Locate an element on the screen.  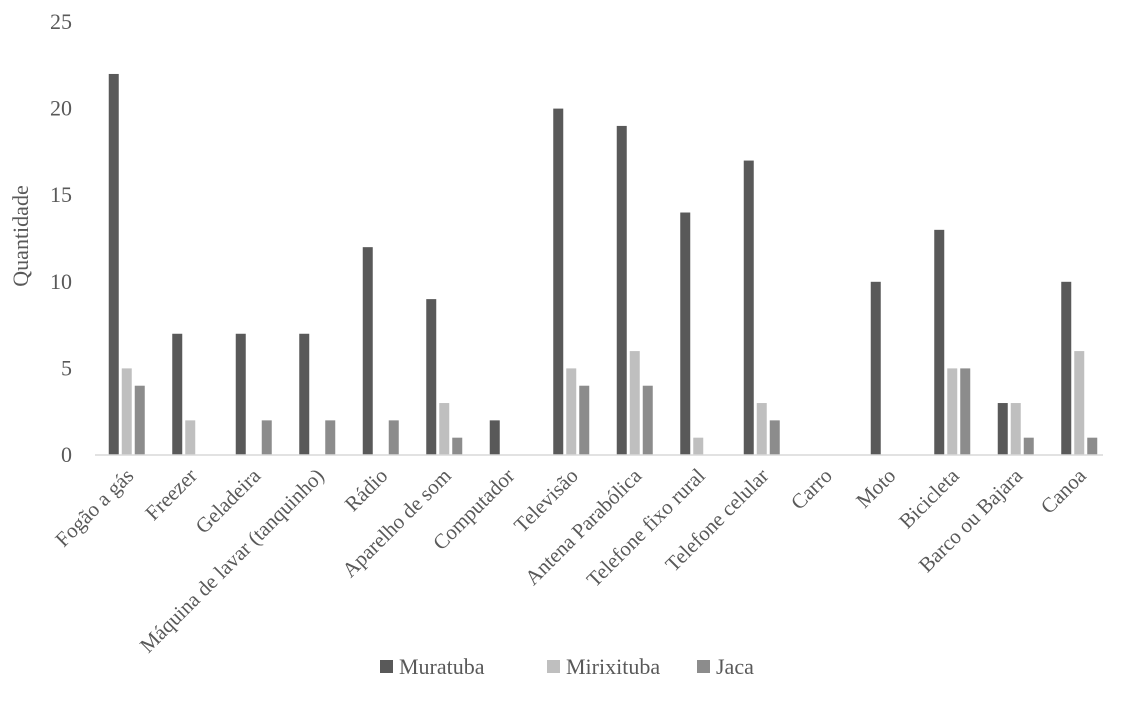
x-tick-label: Carro is located at coordinates (811, 489).